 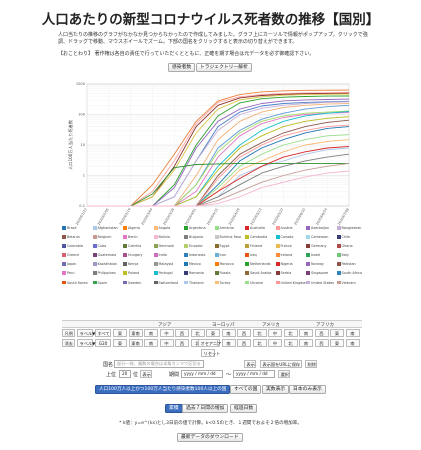 What do you see at coordinates (256, 237) in the screenshot?
I see `legend-item: Cambodia` at bounding box center [256, 237].